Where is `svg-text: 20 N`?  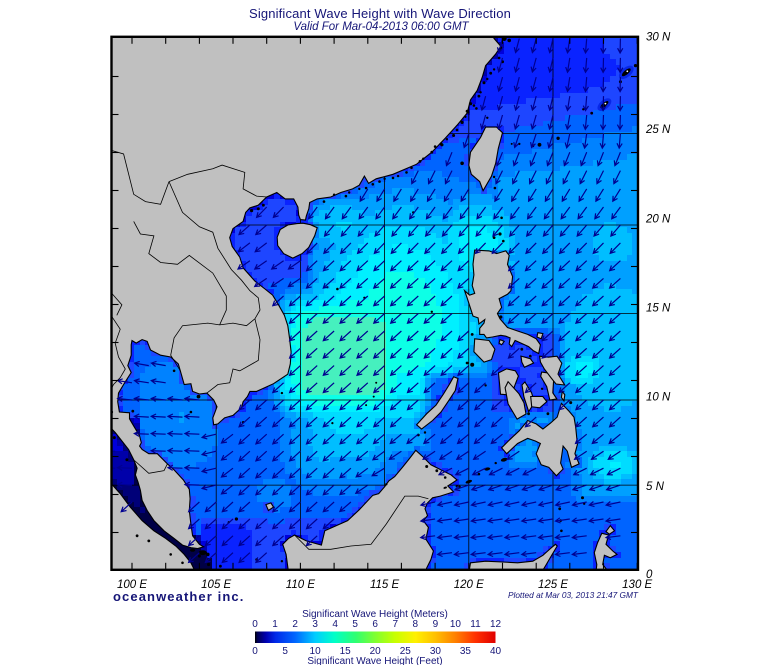 svg-text: 20 N is located at coordinates (658, 219).